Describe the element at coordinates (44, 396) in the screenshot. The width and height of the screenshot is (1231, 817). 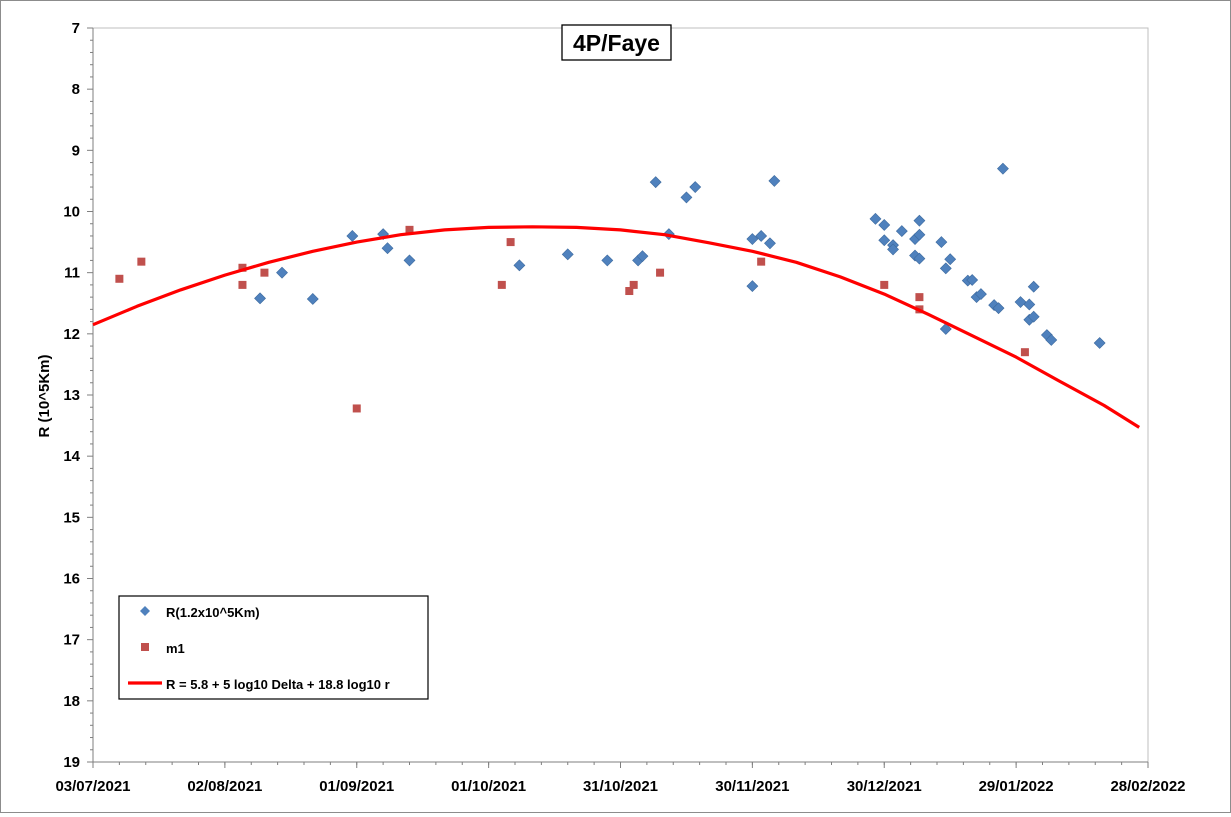
I see `y-axis-label: R (10^5Km)` at that location.